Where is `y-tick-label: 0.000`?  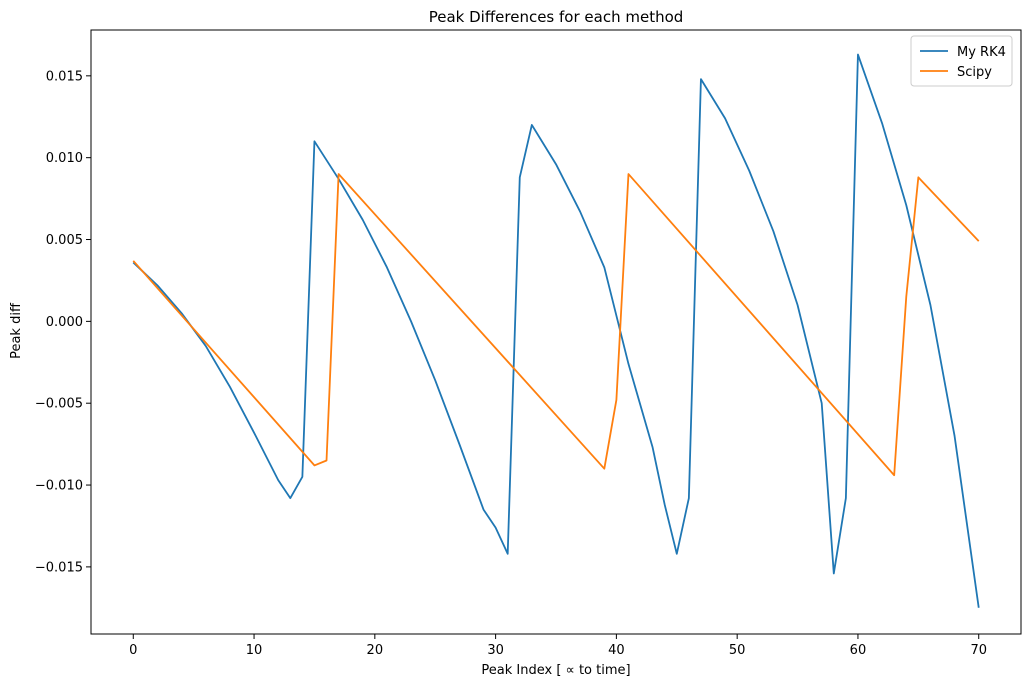
y-tick-label: 0.000 is located at coordinates (64, 322).